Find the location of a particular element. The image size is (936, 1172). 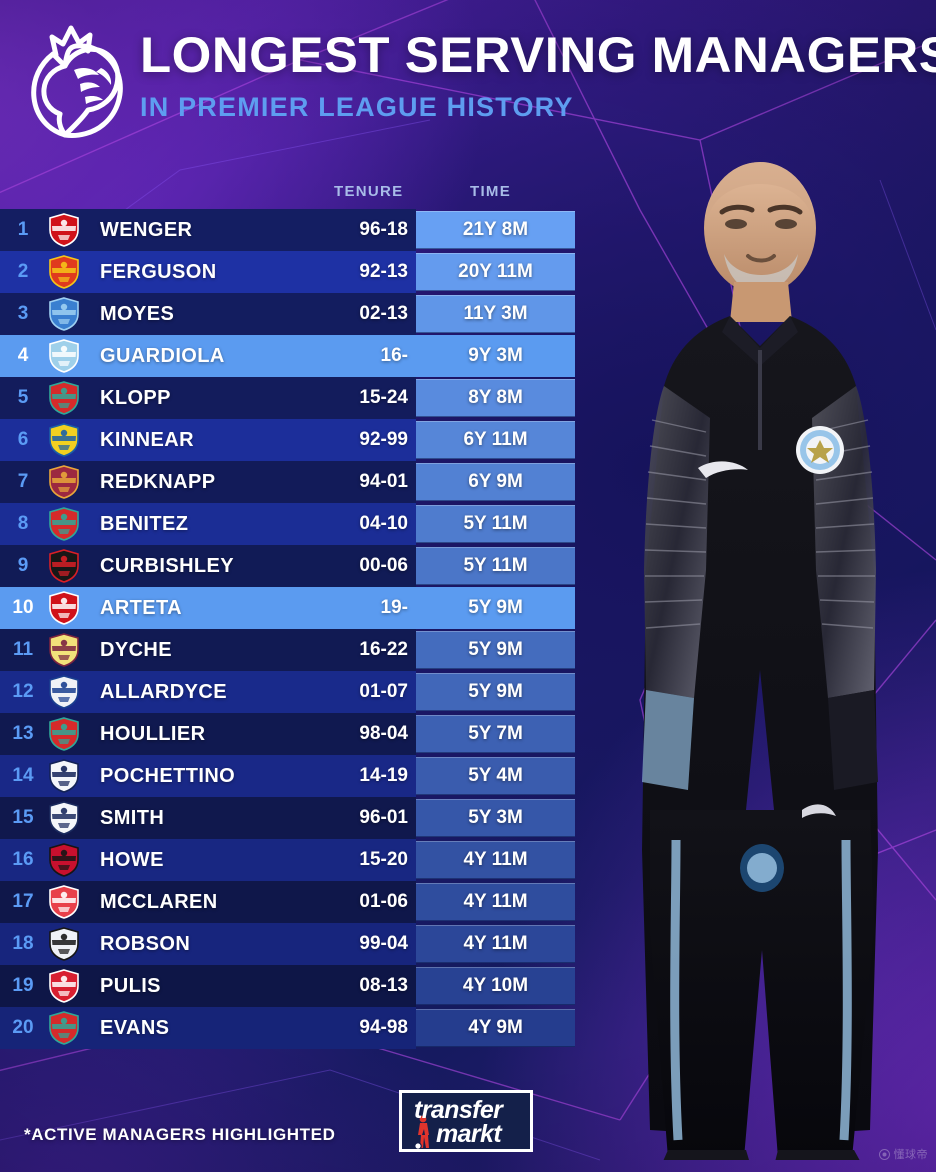

row-time-cell: 21Y 8M is located at coordinates (495, 230).